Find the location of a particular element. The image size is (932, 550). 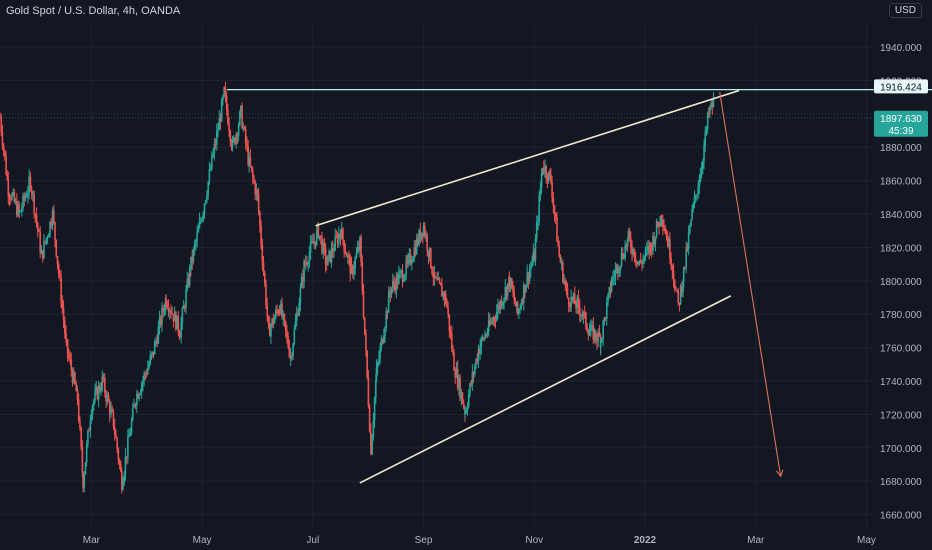

resistance-price-label is located at coordinates (901, 86).